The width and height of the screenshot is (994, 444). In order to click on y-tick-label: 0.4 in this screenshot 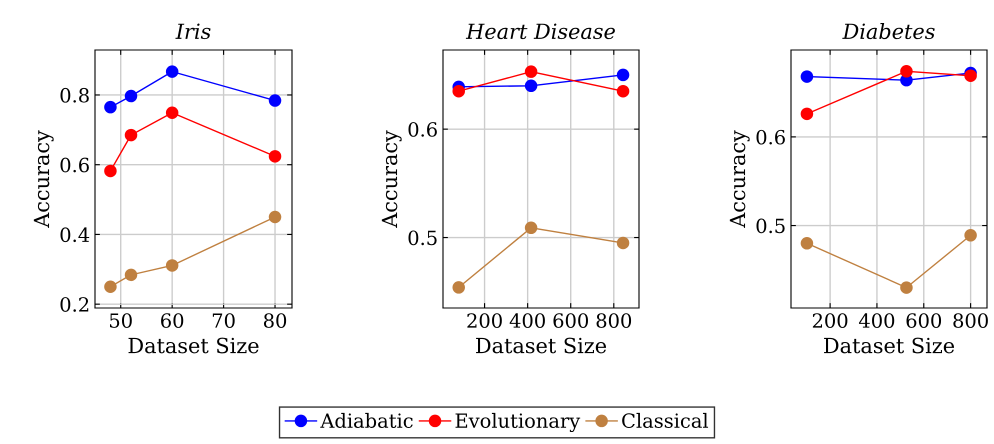, I will do `click(75, 234)`.